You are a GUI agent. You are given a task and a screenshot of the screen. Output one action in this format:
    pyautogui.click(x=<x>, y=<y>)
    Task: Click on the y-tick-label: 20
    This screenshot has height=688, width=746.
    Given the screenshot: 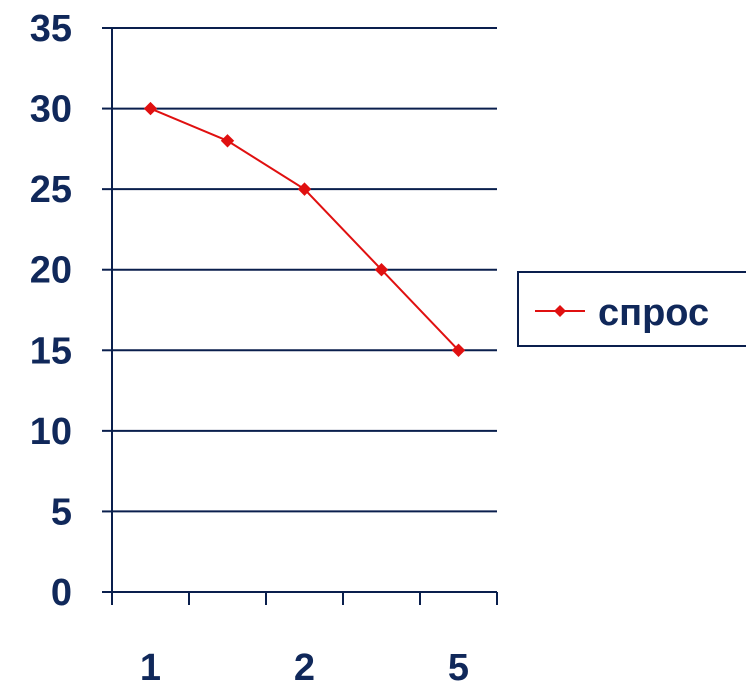 What is the action you would take?
    pyautogui.click(x=51, y=271)
    